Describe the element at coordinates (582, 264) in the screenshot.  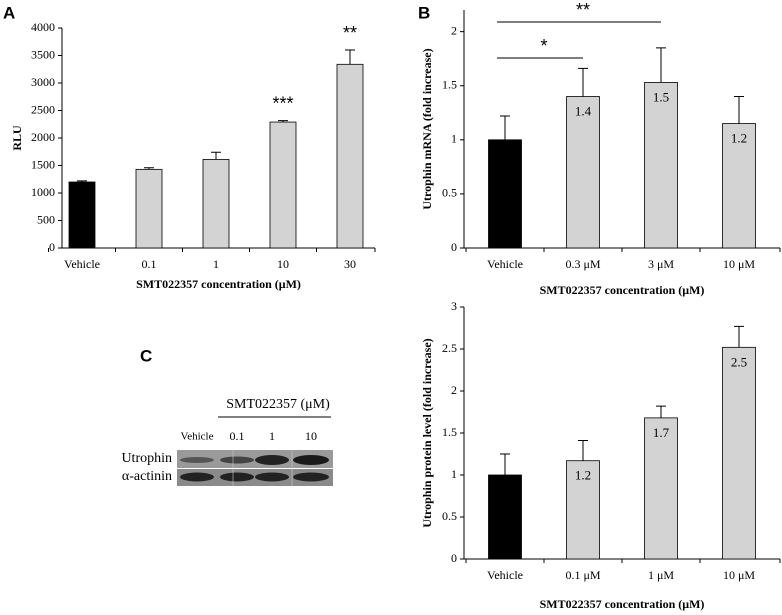
I see `x-tick-label: 0.3 μM` at that location.